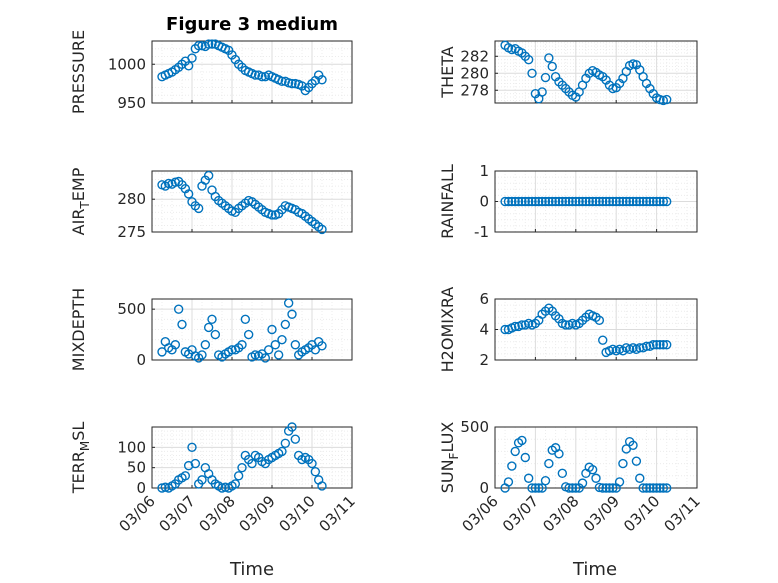  What do you see at coordinates (484, 360) in the screenshot?
I see `y-tick-label: 2` at bounding box center [484, 360].